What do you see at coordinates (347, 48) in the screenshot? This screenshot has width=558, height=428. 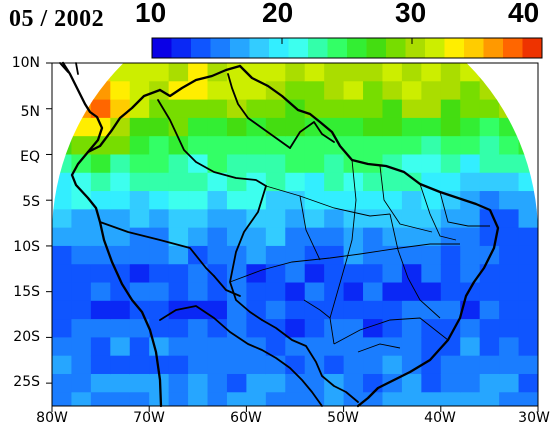 I see `colorbar` at bounding box center [347, 48].